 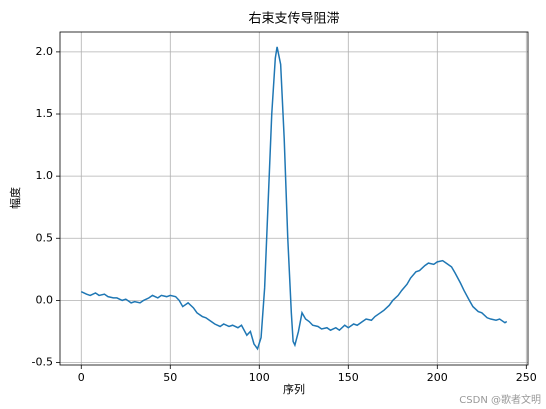 What do you see at coordinates (45, 175) in the screenshot?
I see `y-tick-label: 1.0` at bounding box center [45, 175].